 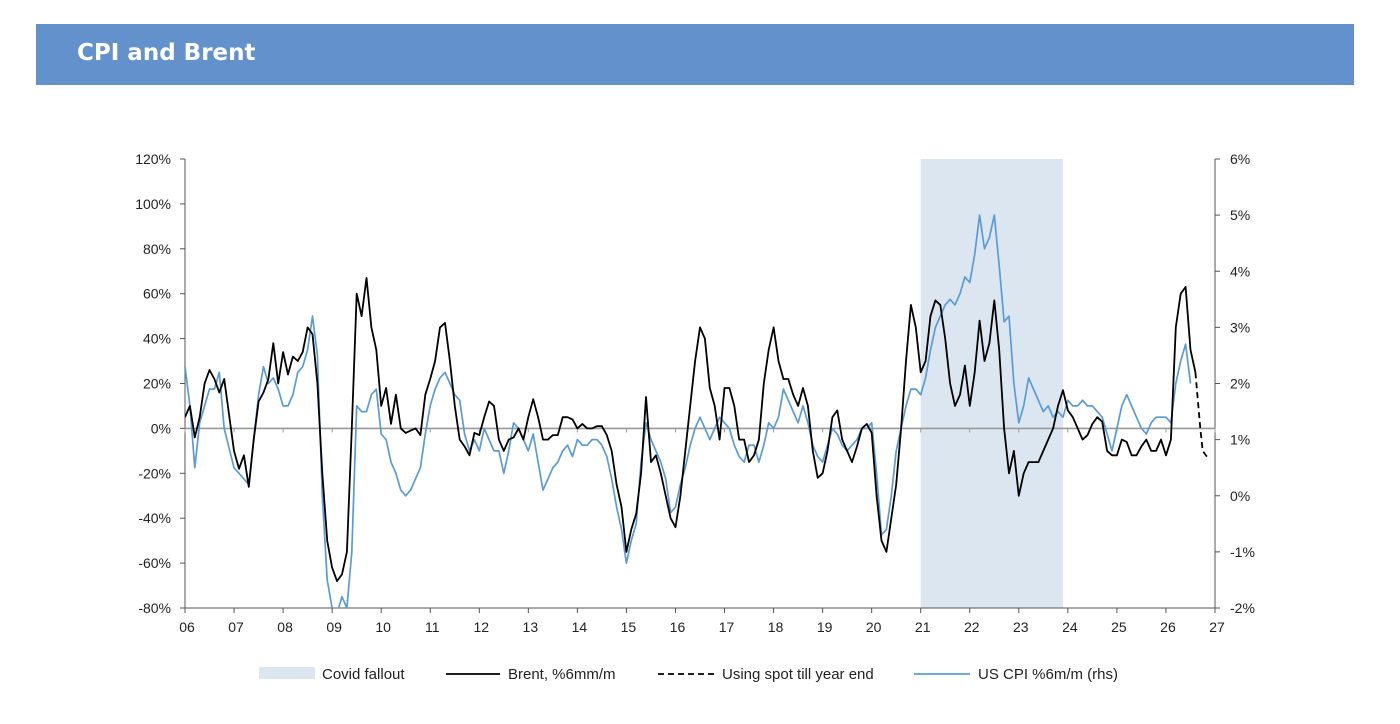 I want to click on chart-title: CPI and Brent, so click(x=166, y=53).